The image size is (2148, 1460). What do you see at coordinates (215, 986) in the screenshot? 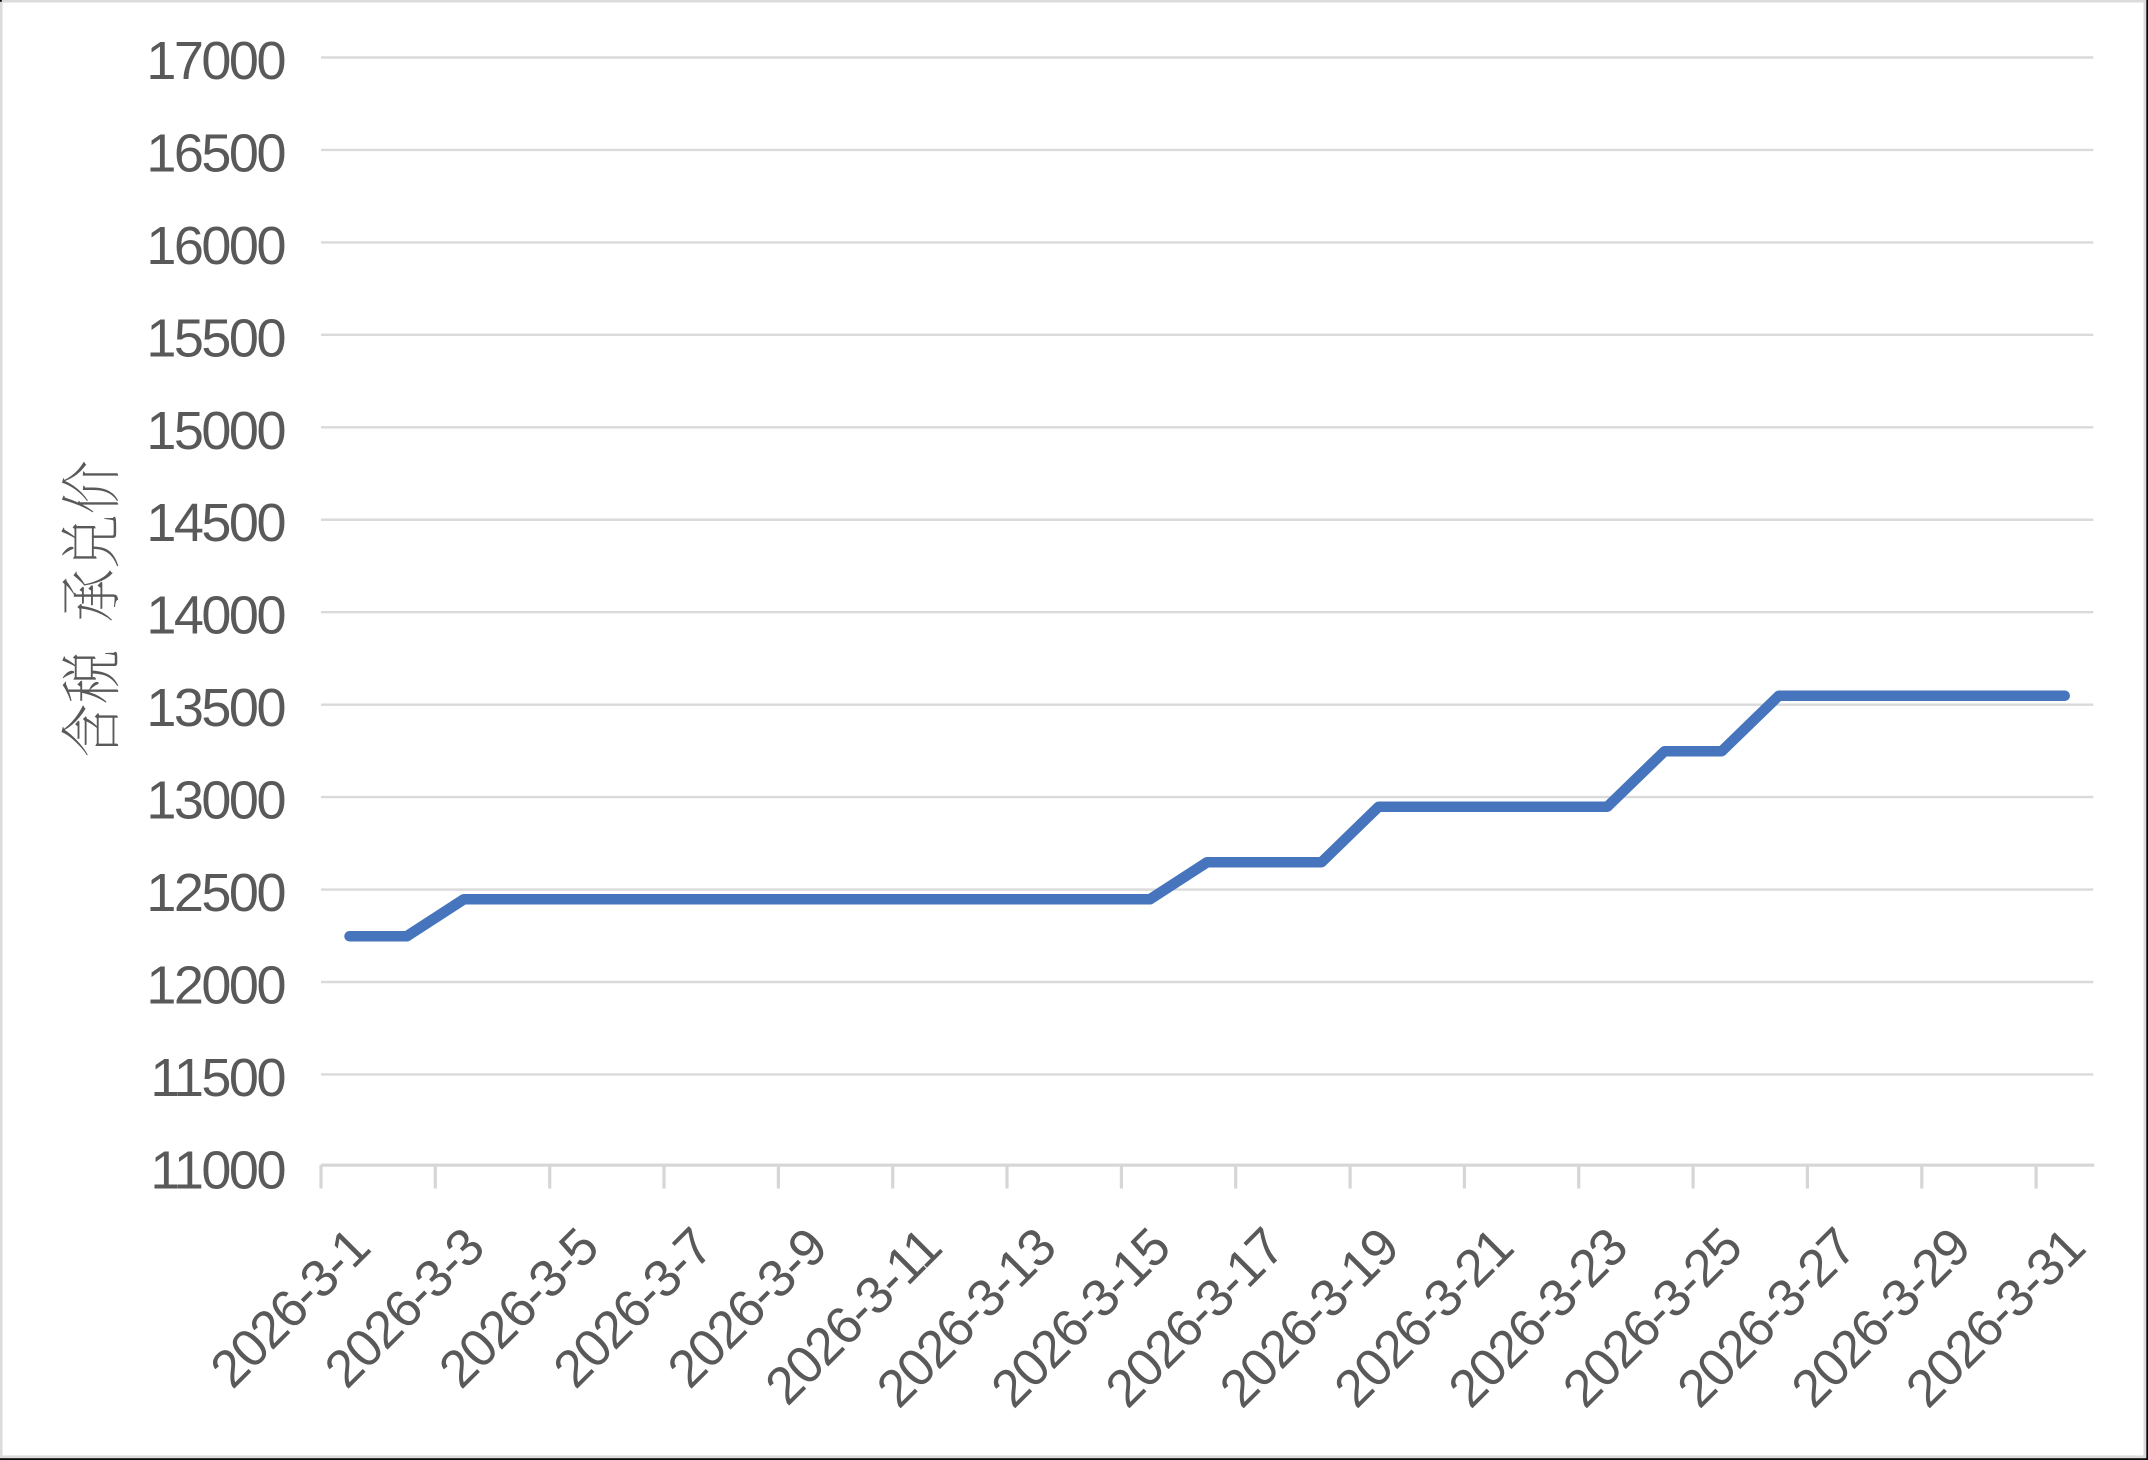
I see `svg-text: 12000` at bounding box center [215, 986].